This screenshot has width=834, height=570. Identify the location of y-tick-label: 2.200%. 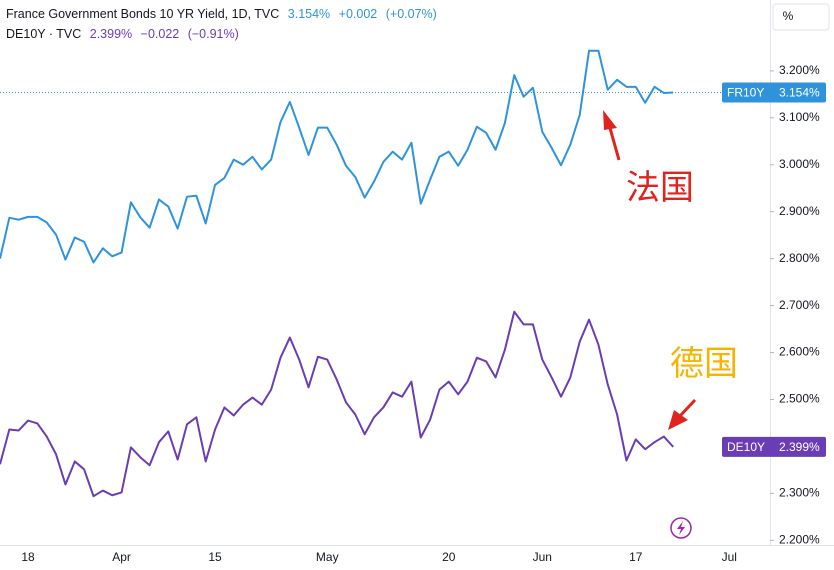
(799, 539).